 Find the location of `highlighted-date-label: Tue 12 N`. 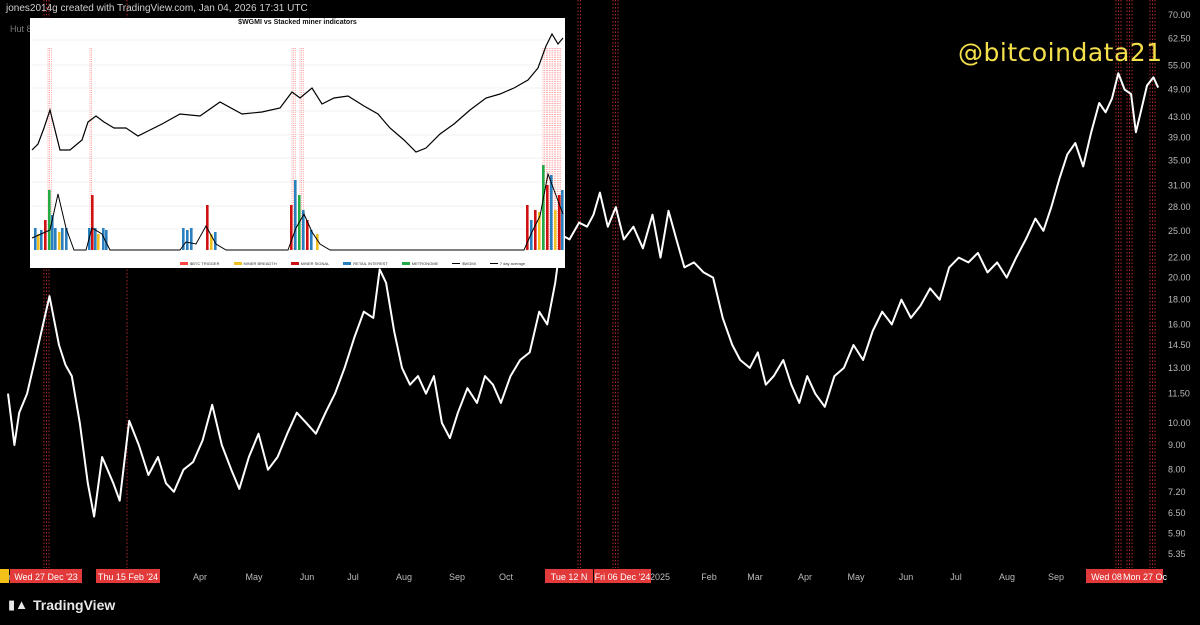

highlighted-date-label: Tue 12 N is located at coordinates (569, 577).